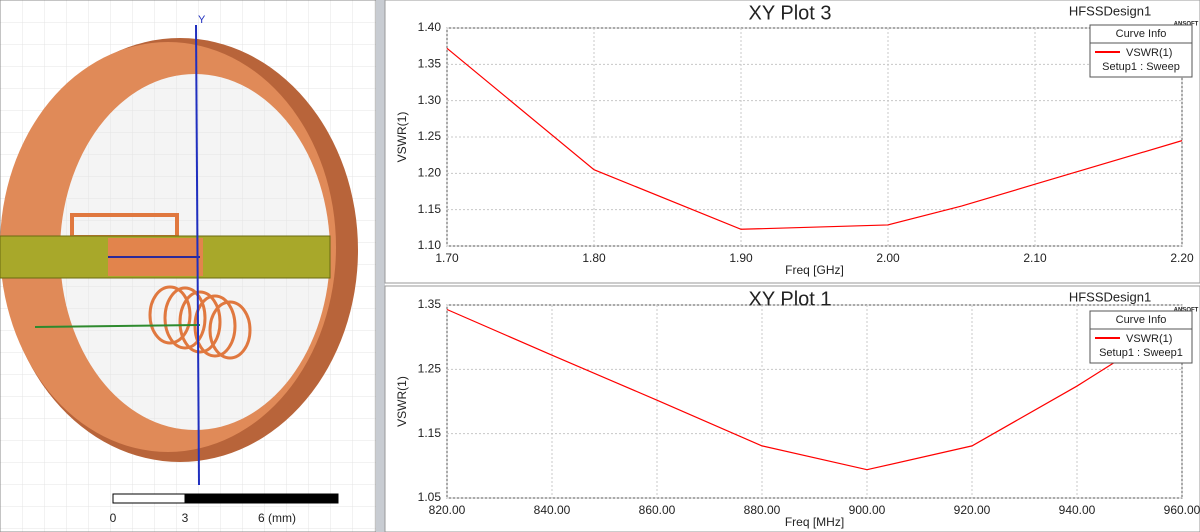 This screenshot has height=532, width=1200. What do you see at coordinates (741, 258) in the screenshot?
I see `x-tick-label: 1.90` at bounding box center [741, 258].